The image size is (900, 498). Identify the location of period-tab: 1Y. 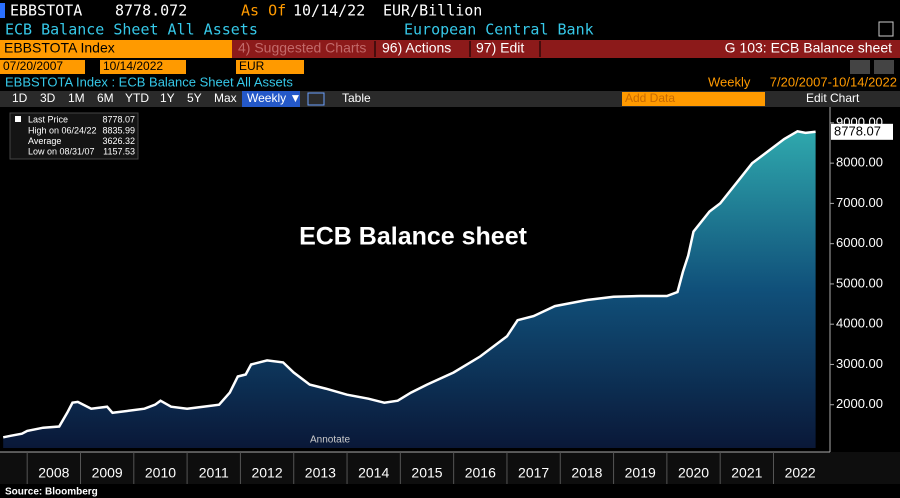
(167, 98).